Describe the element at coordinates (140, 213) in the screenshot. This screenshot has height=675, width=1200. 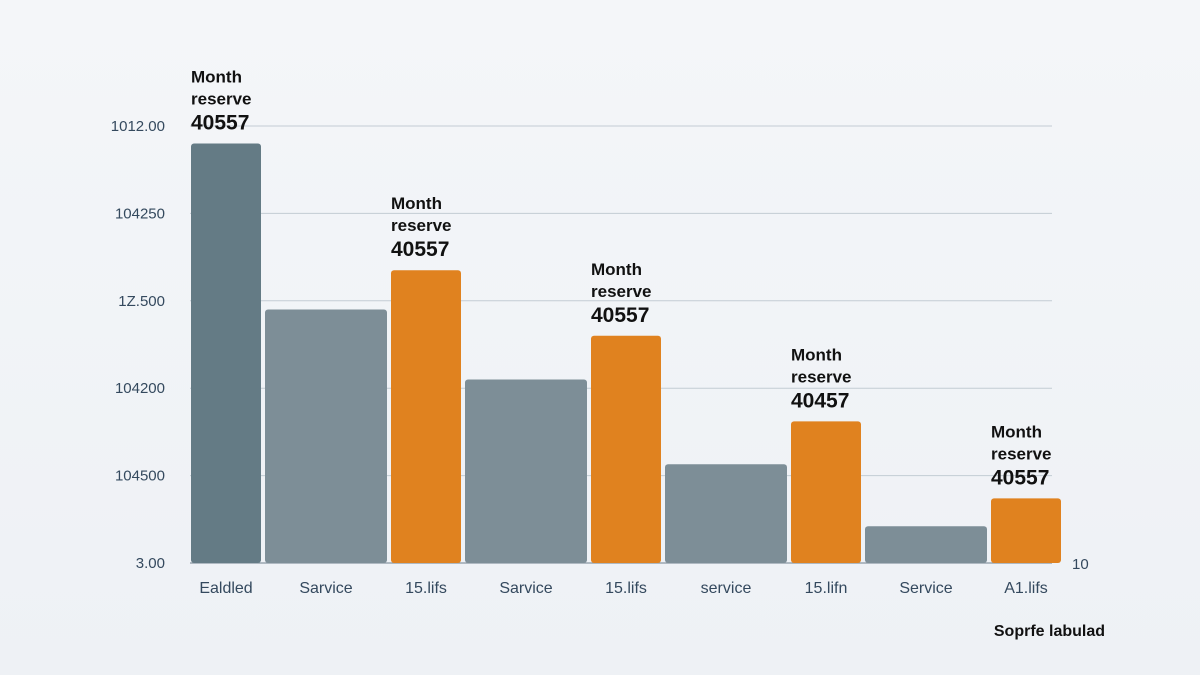
I see `y-tick-label: 104250` at that location.